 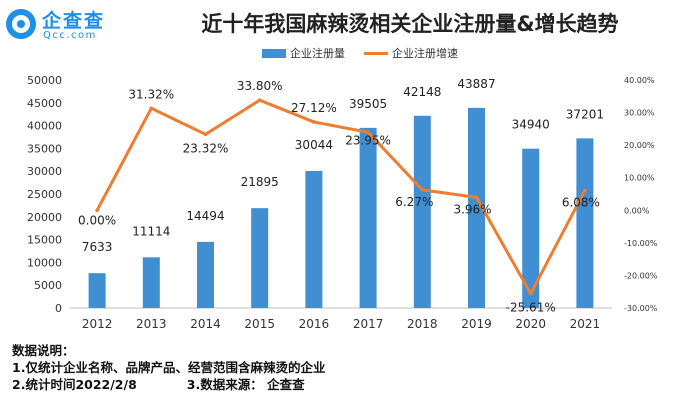 I want to click on growth-point-2015, so click(x=259, y=100).